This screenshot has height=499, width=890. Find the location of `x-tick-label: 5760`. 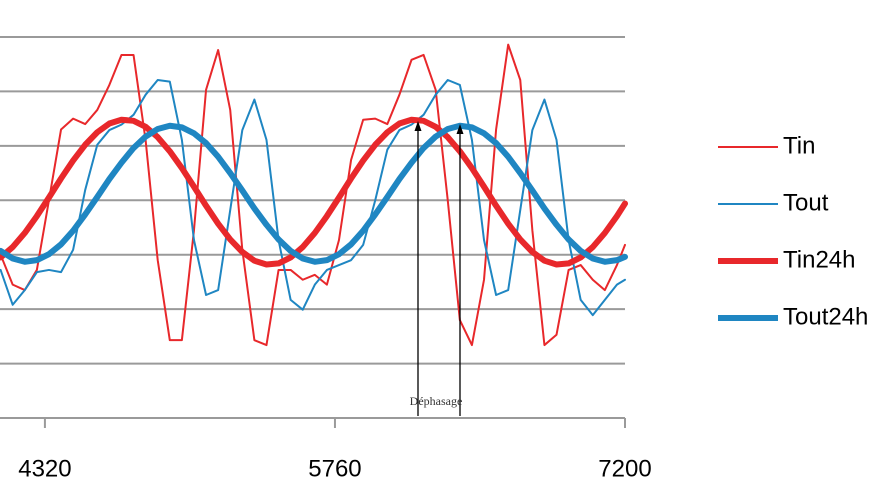

x-tick-label: 5760 is located at coordinates (334, 468).